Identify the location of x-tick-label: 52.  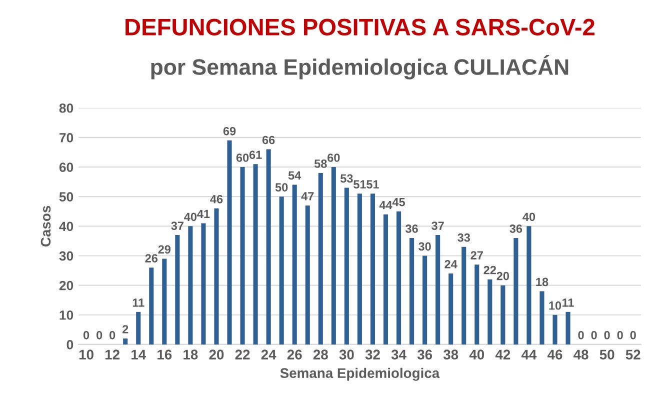
(633, 355).